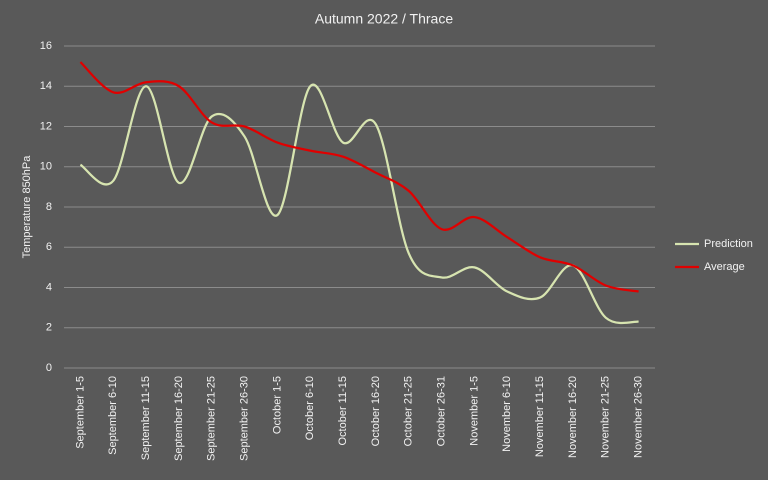 The width and height of the screenshot is (768, 480). I want to click on x-tick-label: September 16-20, so click(179, 418).